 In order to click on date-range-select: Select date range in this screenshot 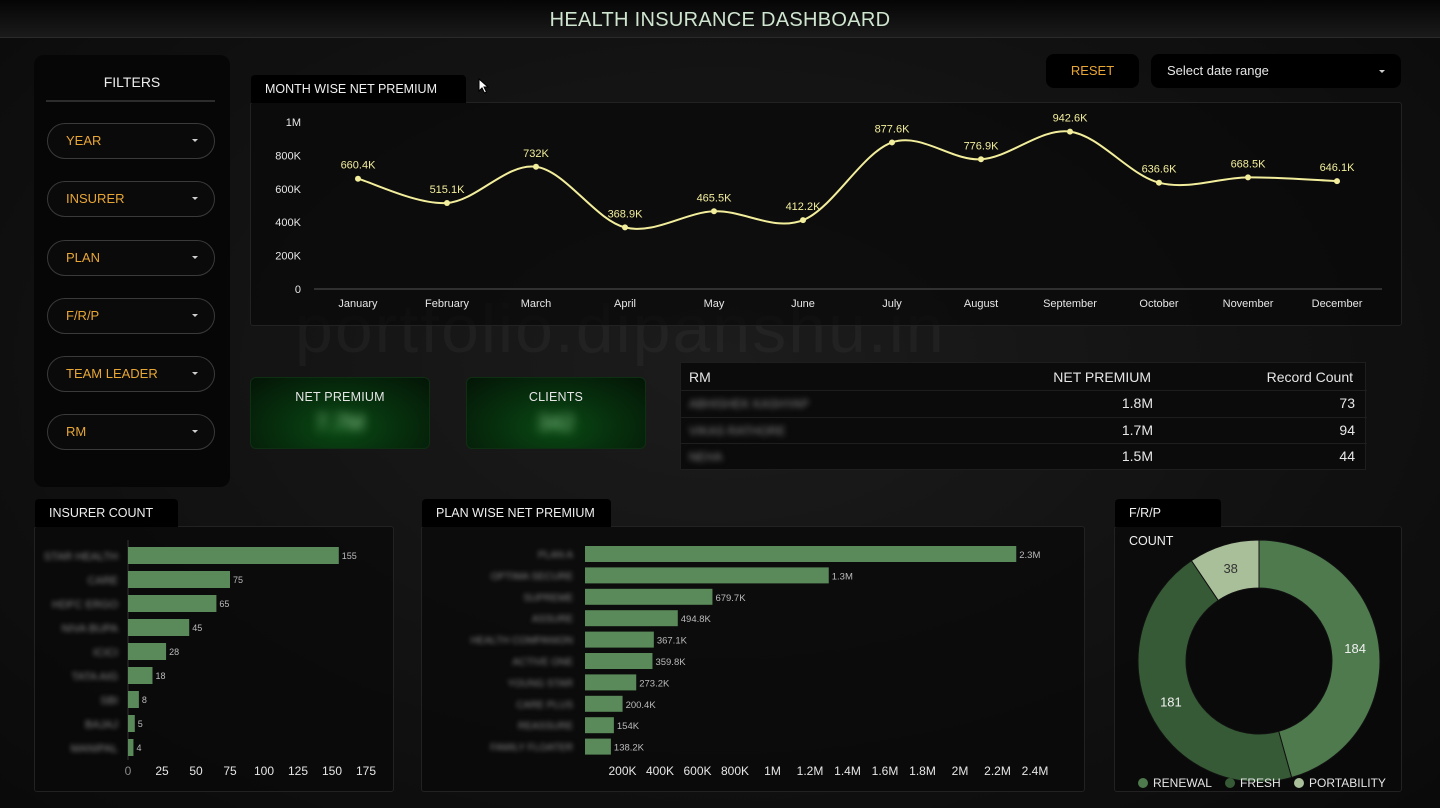, I will do `click(1276, 71)`.